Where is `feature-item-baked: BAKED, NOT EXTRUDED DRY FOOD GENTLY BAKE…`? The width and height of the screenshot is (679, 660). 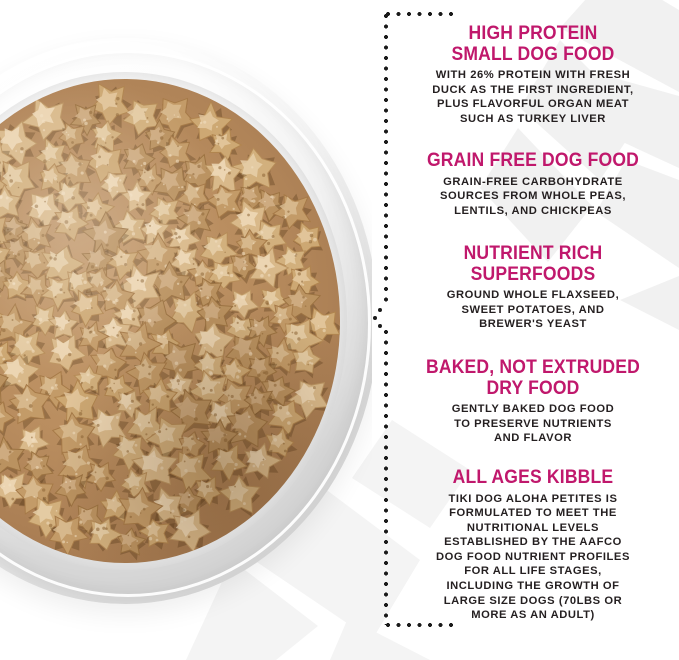
feature-item-baked: BAKED, NOT EXTRUDED DRY FOOD GENTLY BAKE… is located at coordinates (533, 401).